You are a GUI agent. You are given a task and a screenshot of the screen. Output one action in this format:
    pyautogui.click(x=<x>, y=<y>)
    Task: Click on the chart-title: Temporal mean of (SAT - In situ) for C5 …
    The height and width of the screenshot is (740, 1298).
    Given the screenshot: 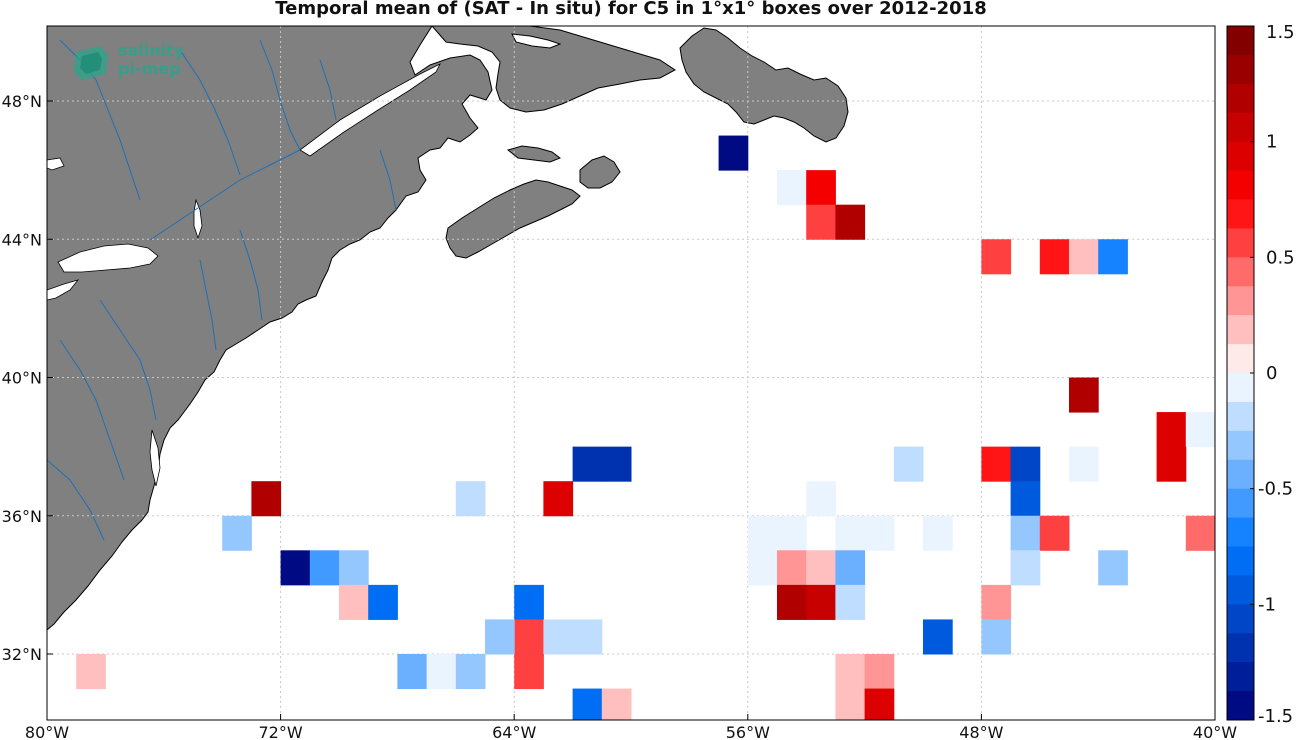 What is the action you would take?
    pyautogui.click(x=631, y=9)
    